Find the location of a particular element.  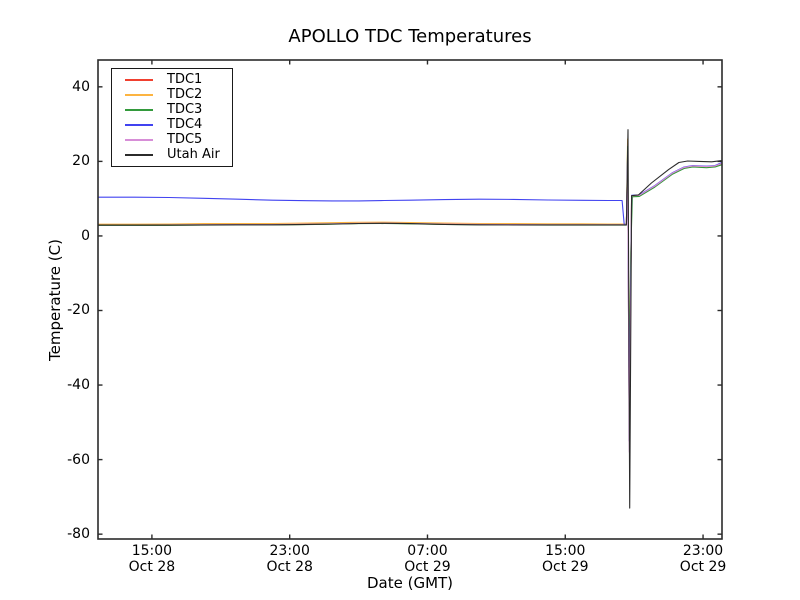

legend-label: Utah Air is located at coordinates (193, 154).